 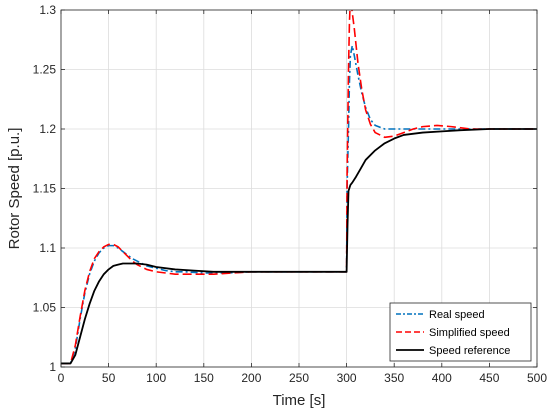 I want to click on x-tick-label: 400, so click(x=442, y=378).